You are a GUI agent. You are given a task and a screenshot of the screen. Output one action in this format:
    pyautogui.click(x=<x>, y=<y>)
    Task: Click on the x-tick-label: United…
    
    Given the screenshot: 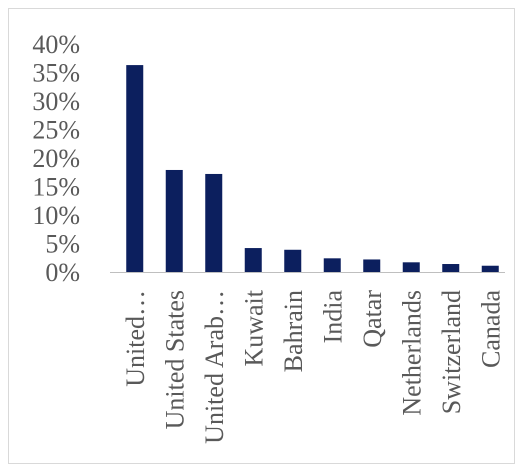 What is the action you would take?
    pyautogui.click(x=135, y=338)
    